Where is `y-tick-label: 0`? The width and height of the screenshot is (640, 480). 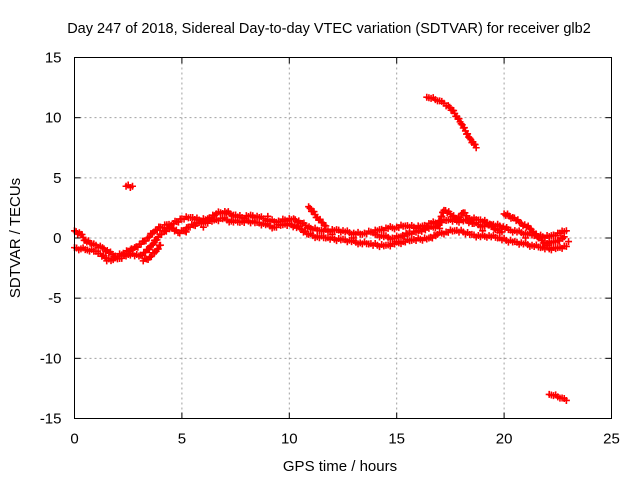
y-tick-label: 0 is located at coordinates (57, 238).